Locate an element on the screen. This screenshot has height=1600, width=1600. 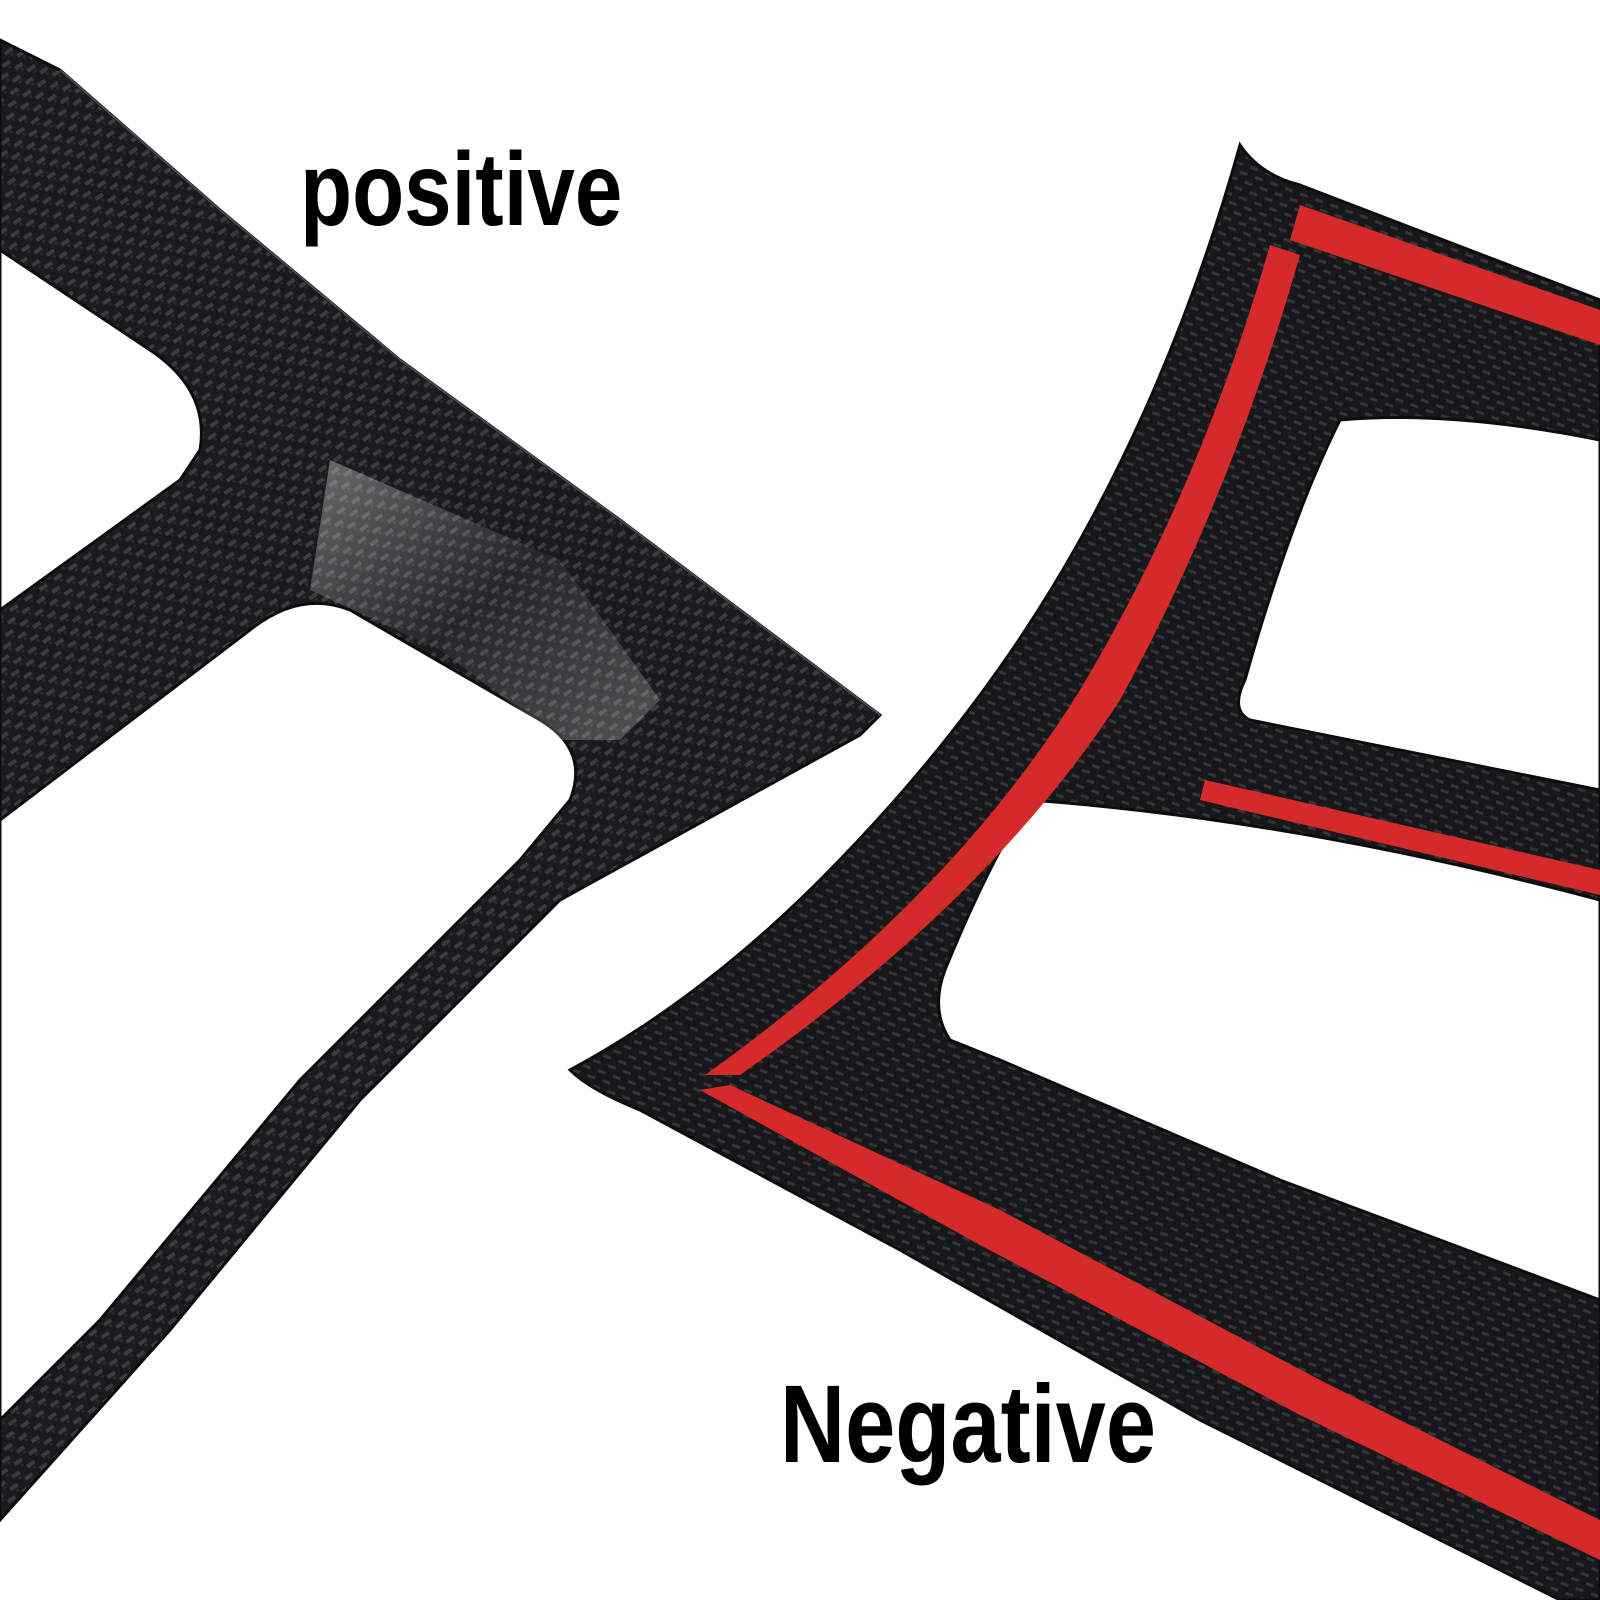
adhesive-tape-top is located at coordinates (1445, 275).